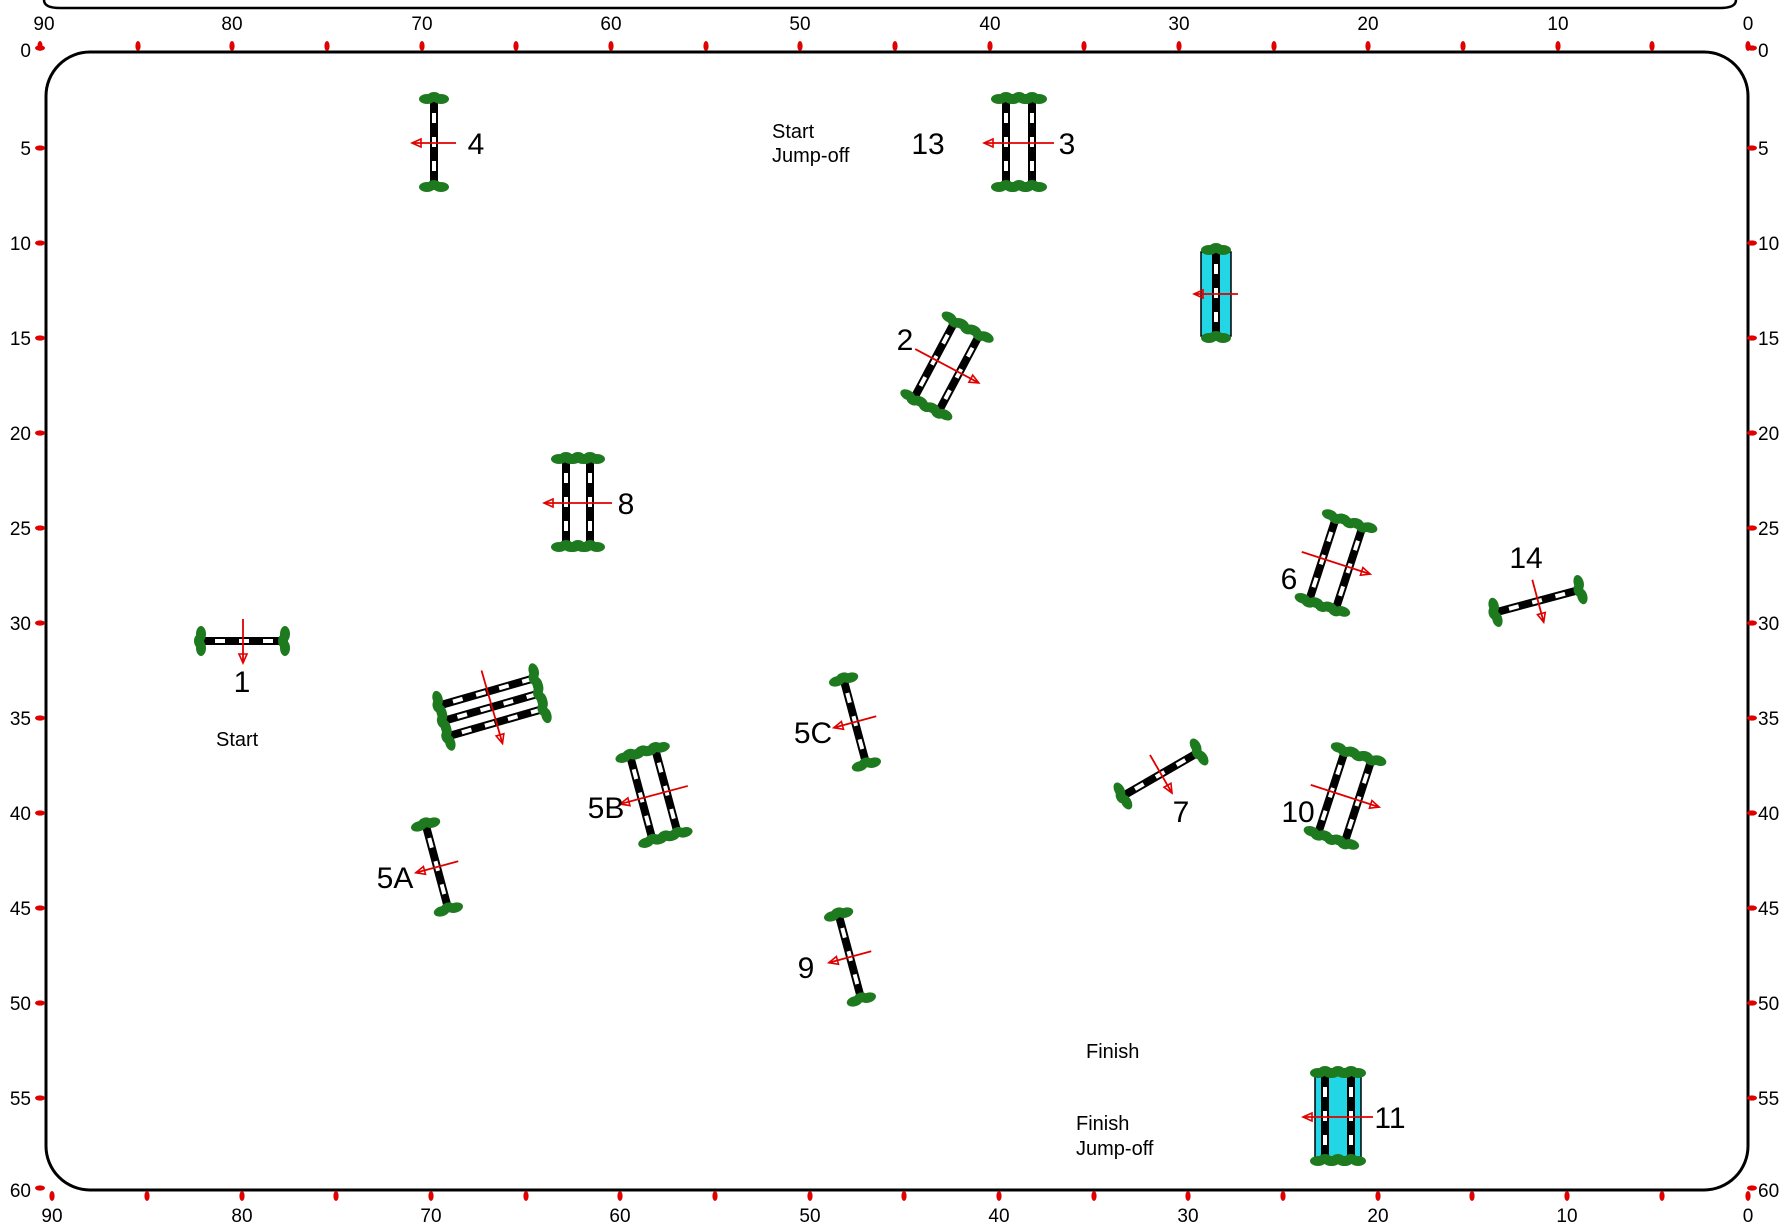 The height and width of the screenshot is (1232, 1786). I want to click on ruler-label-top: 80, so click(231, 24).